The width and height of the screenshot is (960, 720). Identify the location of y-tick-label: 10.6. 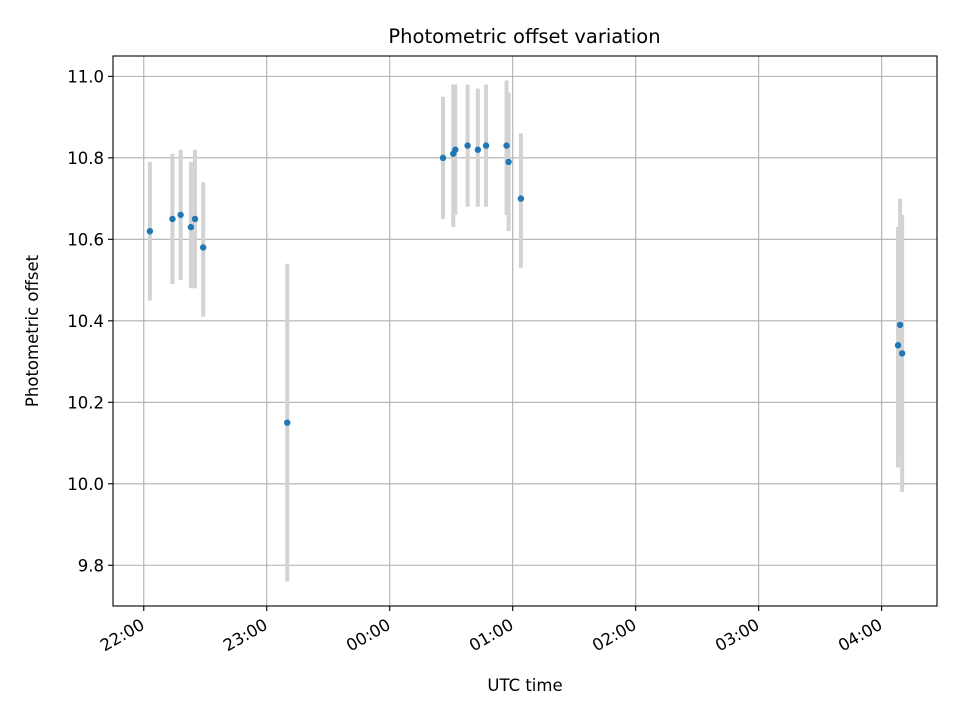
(85, 239).